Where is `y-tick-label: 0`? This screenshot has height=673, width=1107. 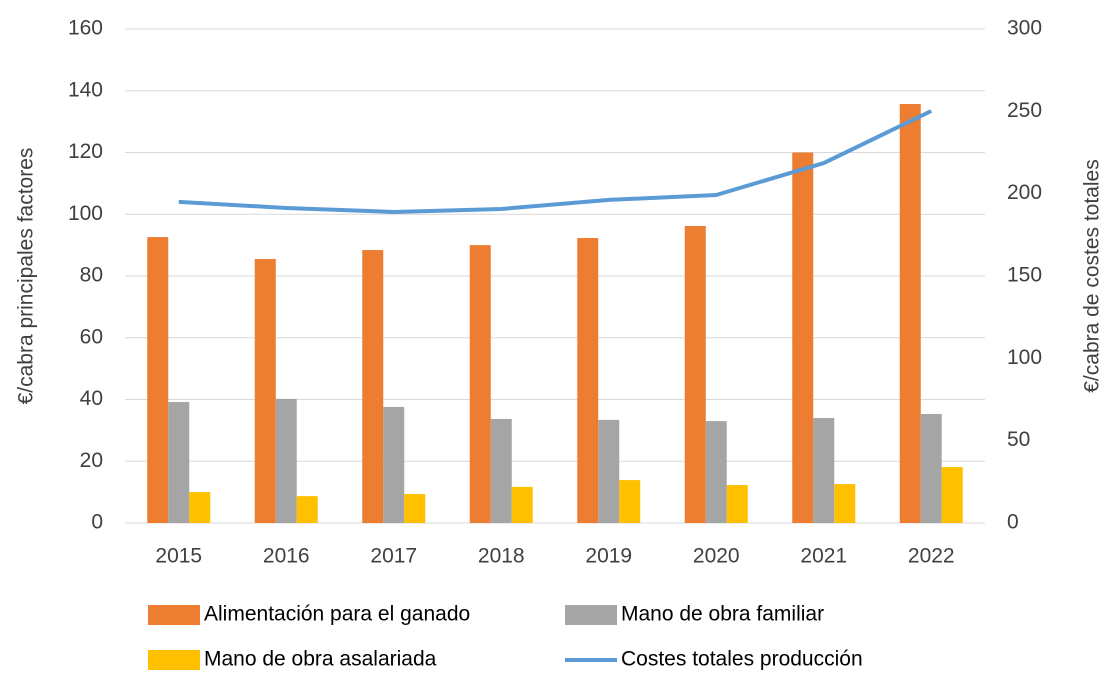 y-tick-label: 0 is located at coordinates (97, 522).